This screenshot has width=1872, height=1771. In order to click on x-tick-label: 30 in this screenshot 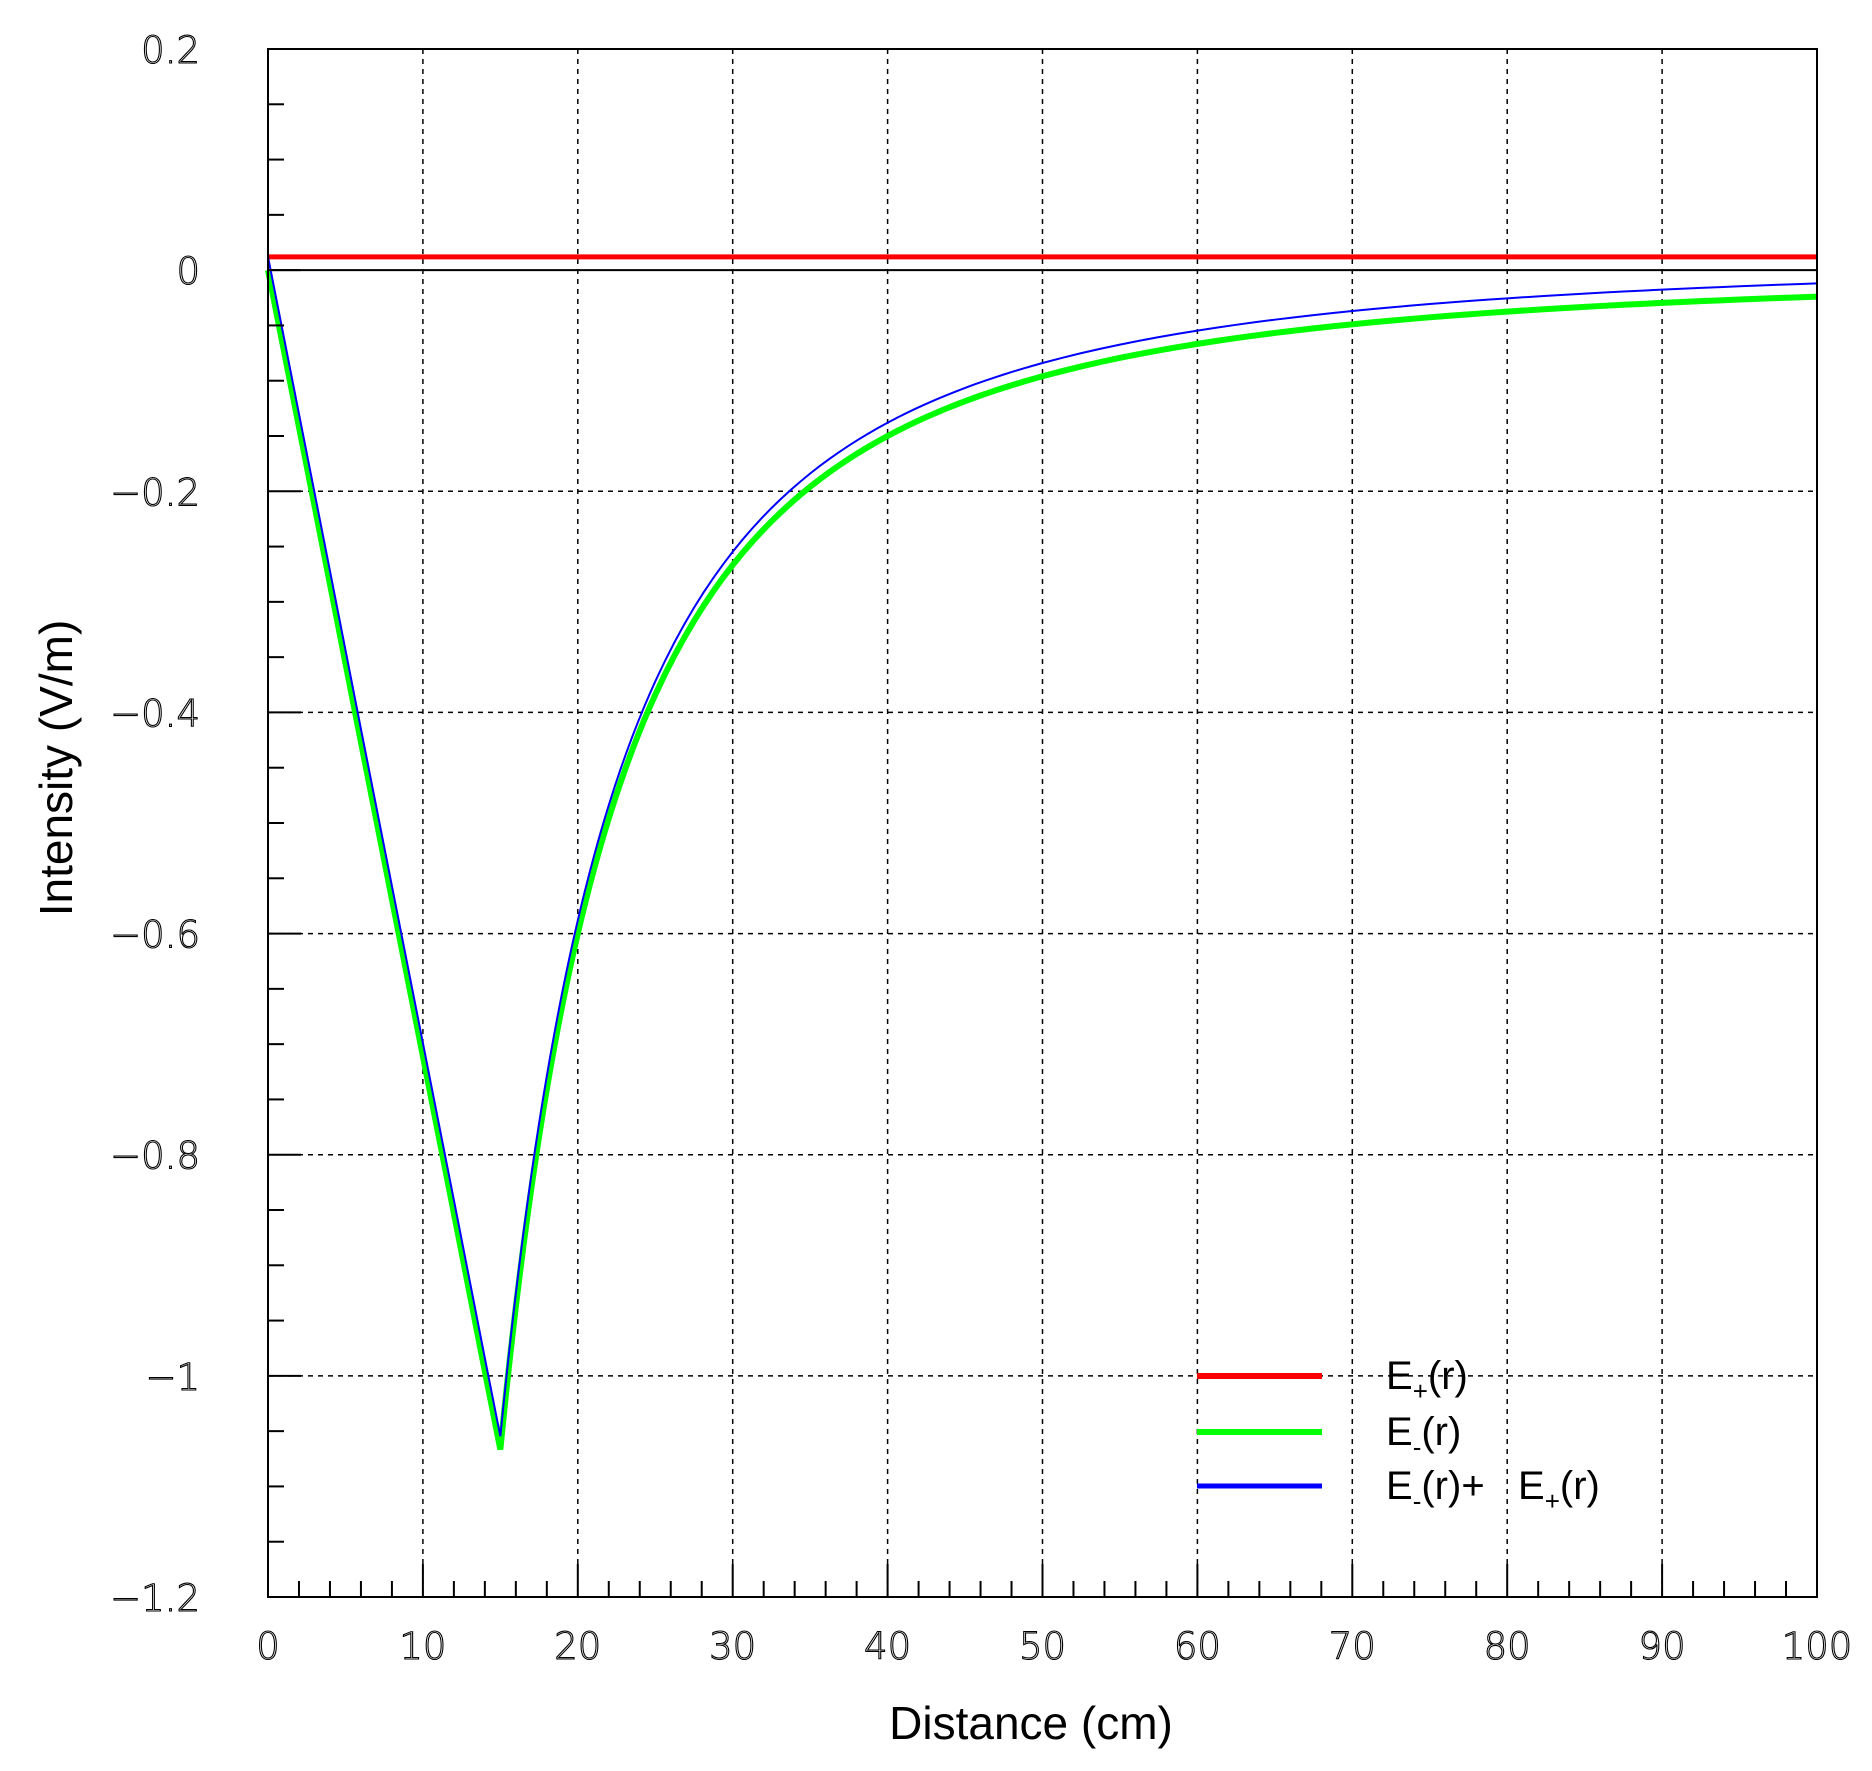, I will do `click(732, 1646)`.